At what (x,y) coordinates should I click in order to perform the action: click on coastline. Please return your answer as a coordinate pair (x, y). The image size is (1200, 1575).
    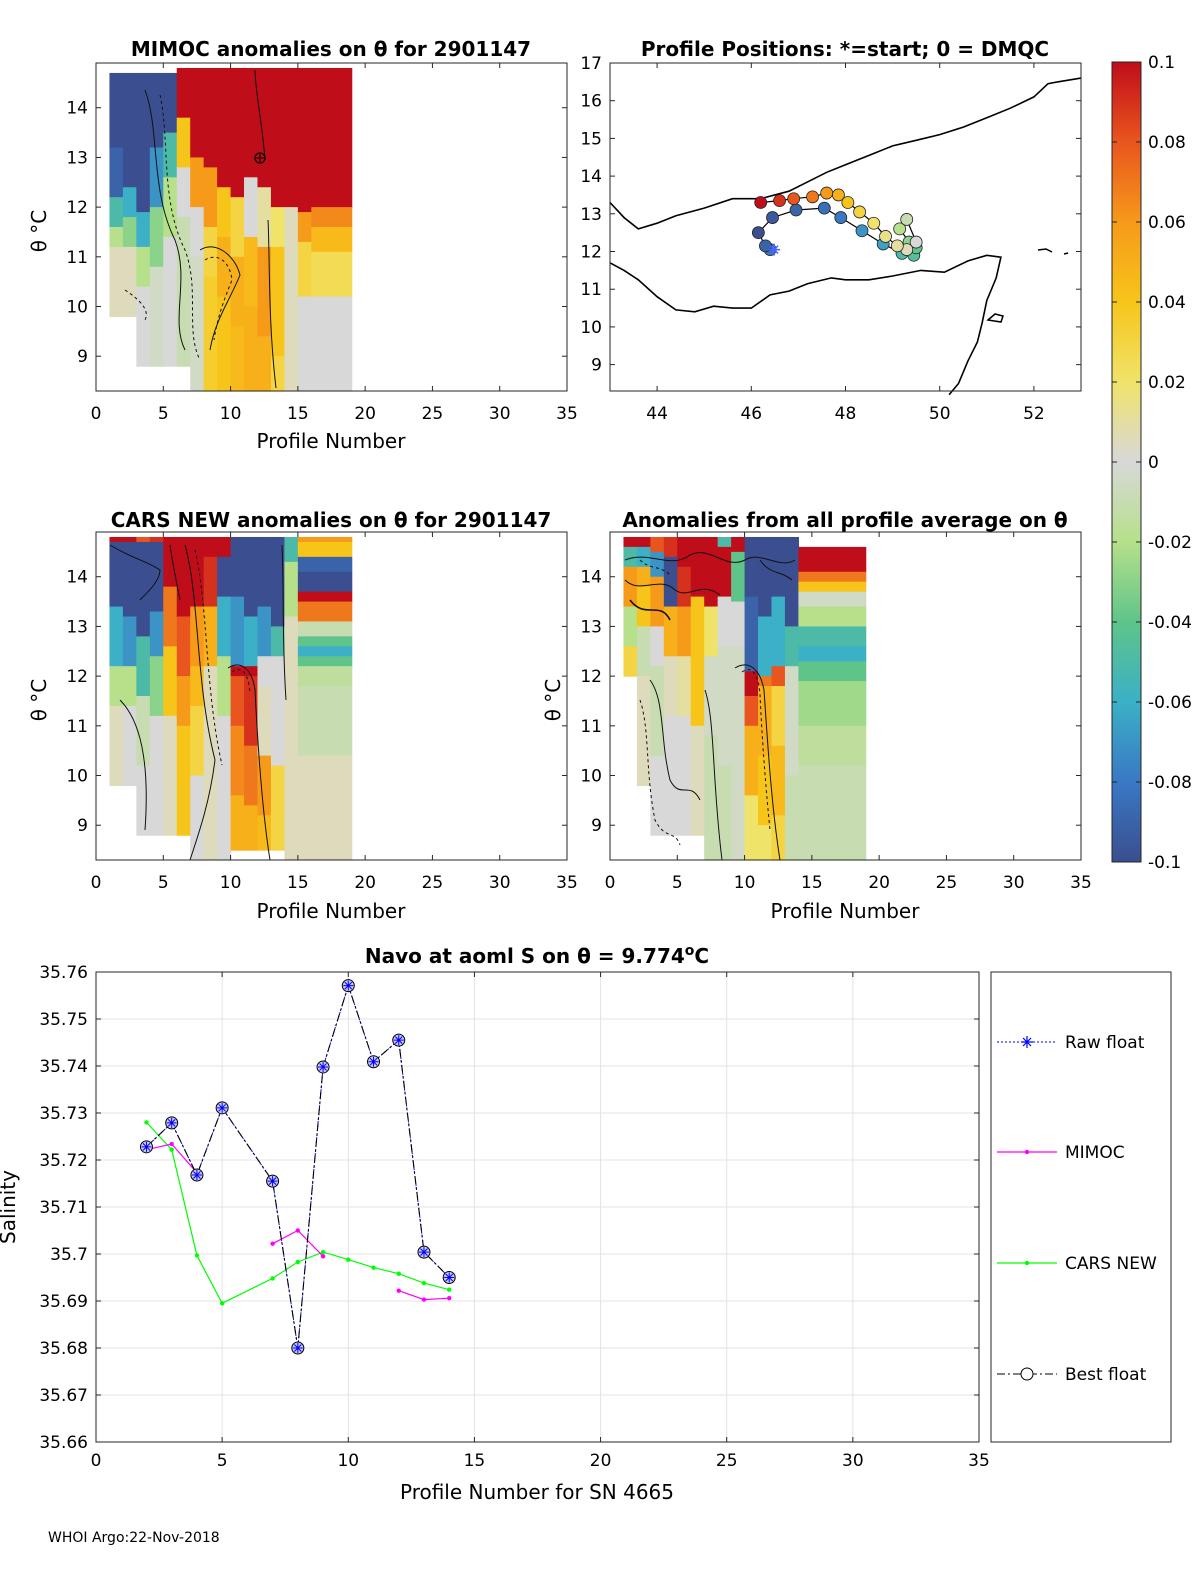
    Looking at the image, I should click on (845, 236).